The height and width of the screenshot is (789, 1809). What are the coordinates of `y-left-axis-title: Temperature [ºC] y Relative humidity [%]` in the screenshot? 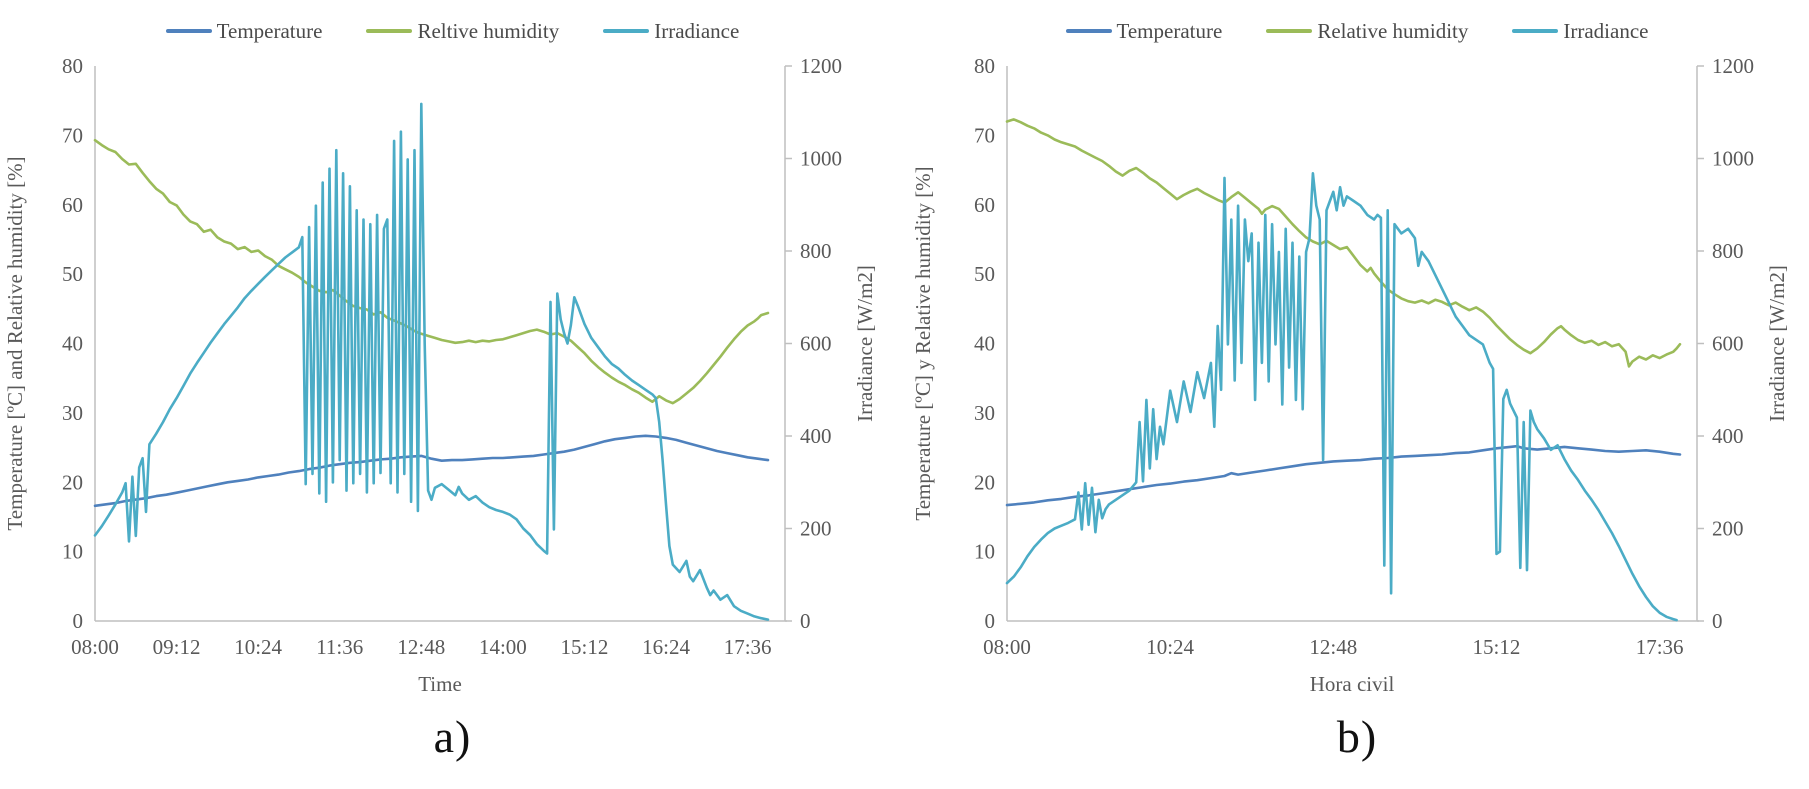 It's located at (923, 343).